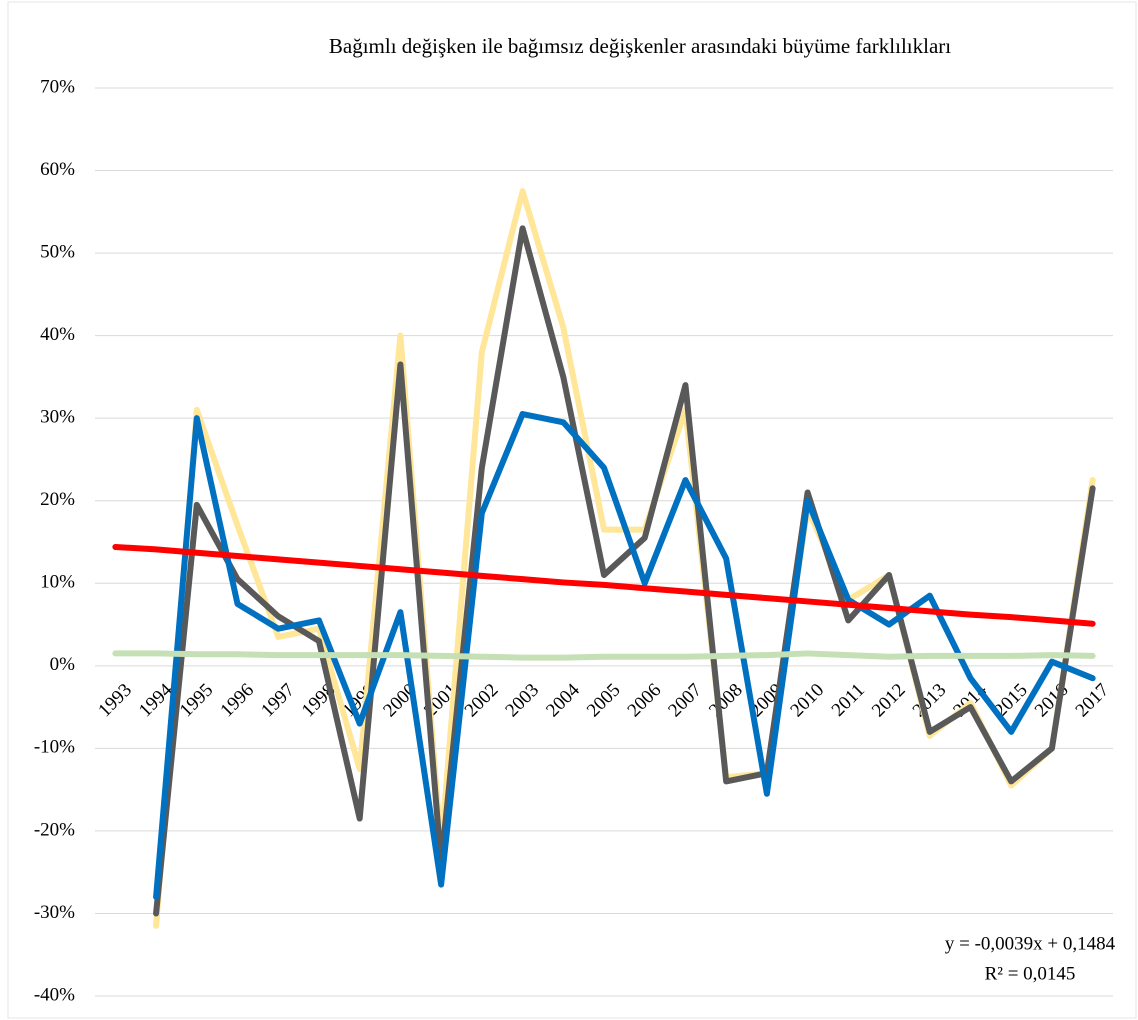 The image size is (1138, 1020). Describe the element at coordinates (482, 701) in the screenshot. I see `x-tick-label: 2002` at that location.